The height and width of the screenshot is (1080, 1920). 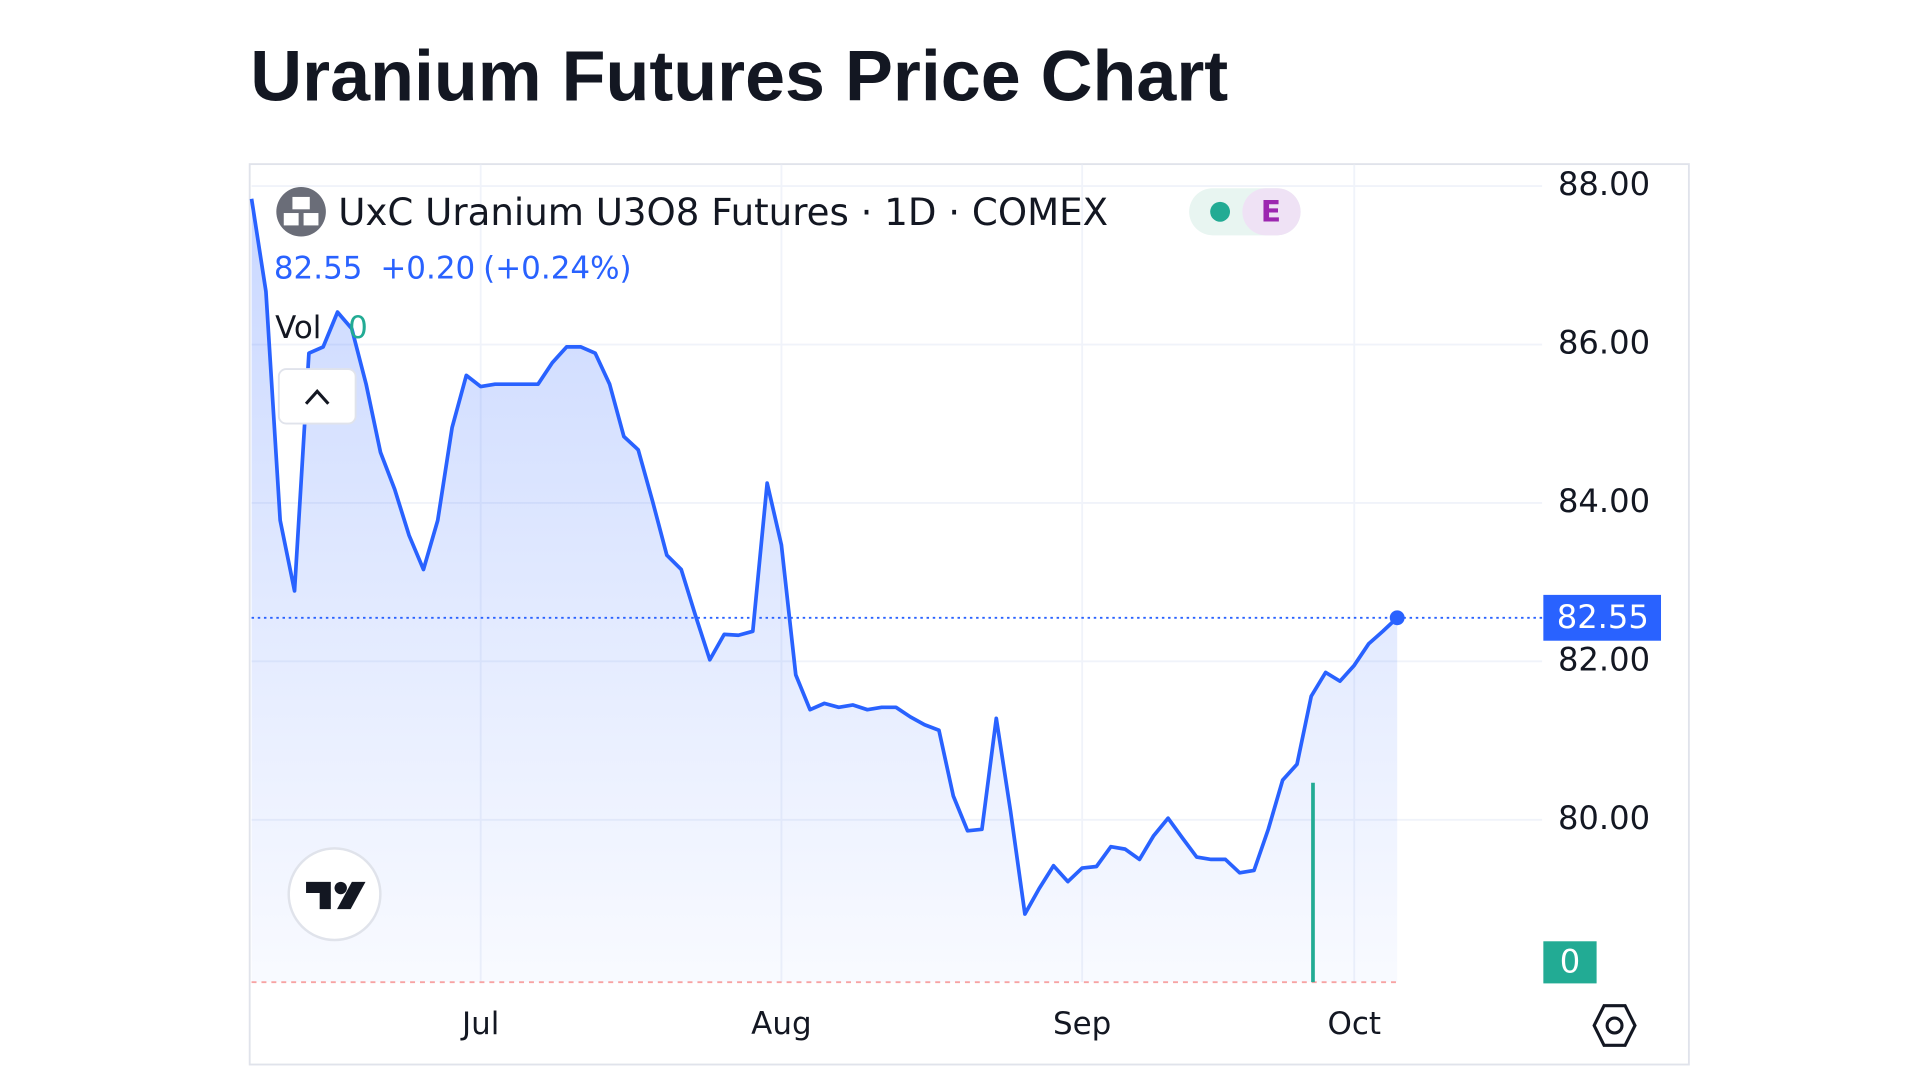 I want to click on volume-label: Vol, so click(x=298, y=328).